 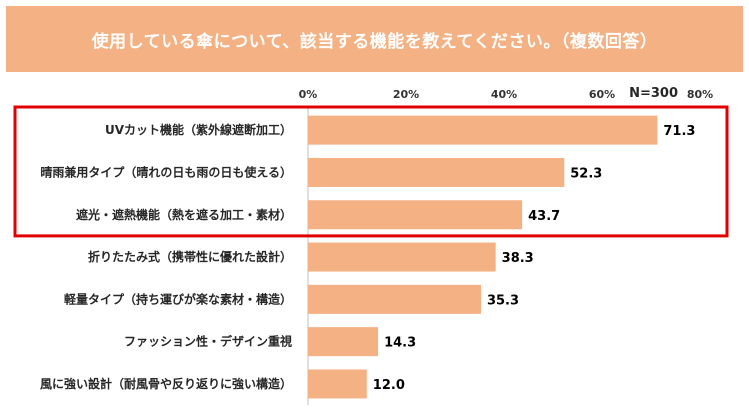 What do you see at coordinates (184, 214) in the screenshot?
I see `category-label: 遮光・遮熱機能（熱を遮る加工・素材）` at bounding box center [184, 214].